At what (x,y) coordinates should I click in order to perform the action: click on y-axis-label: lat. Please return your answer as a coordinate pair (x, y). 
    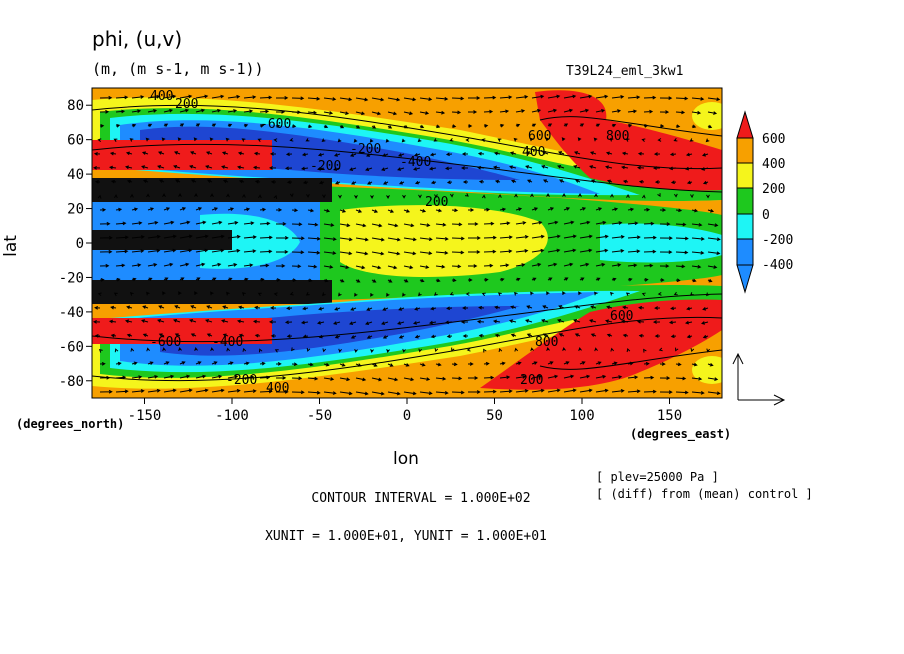
    Looking at the image, I should click on (11, 246).